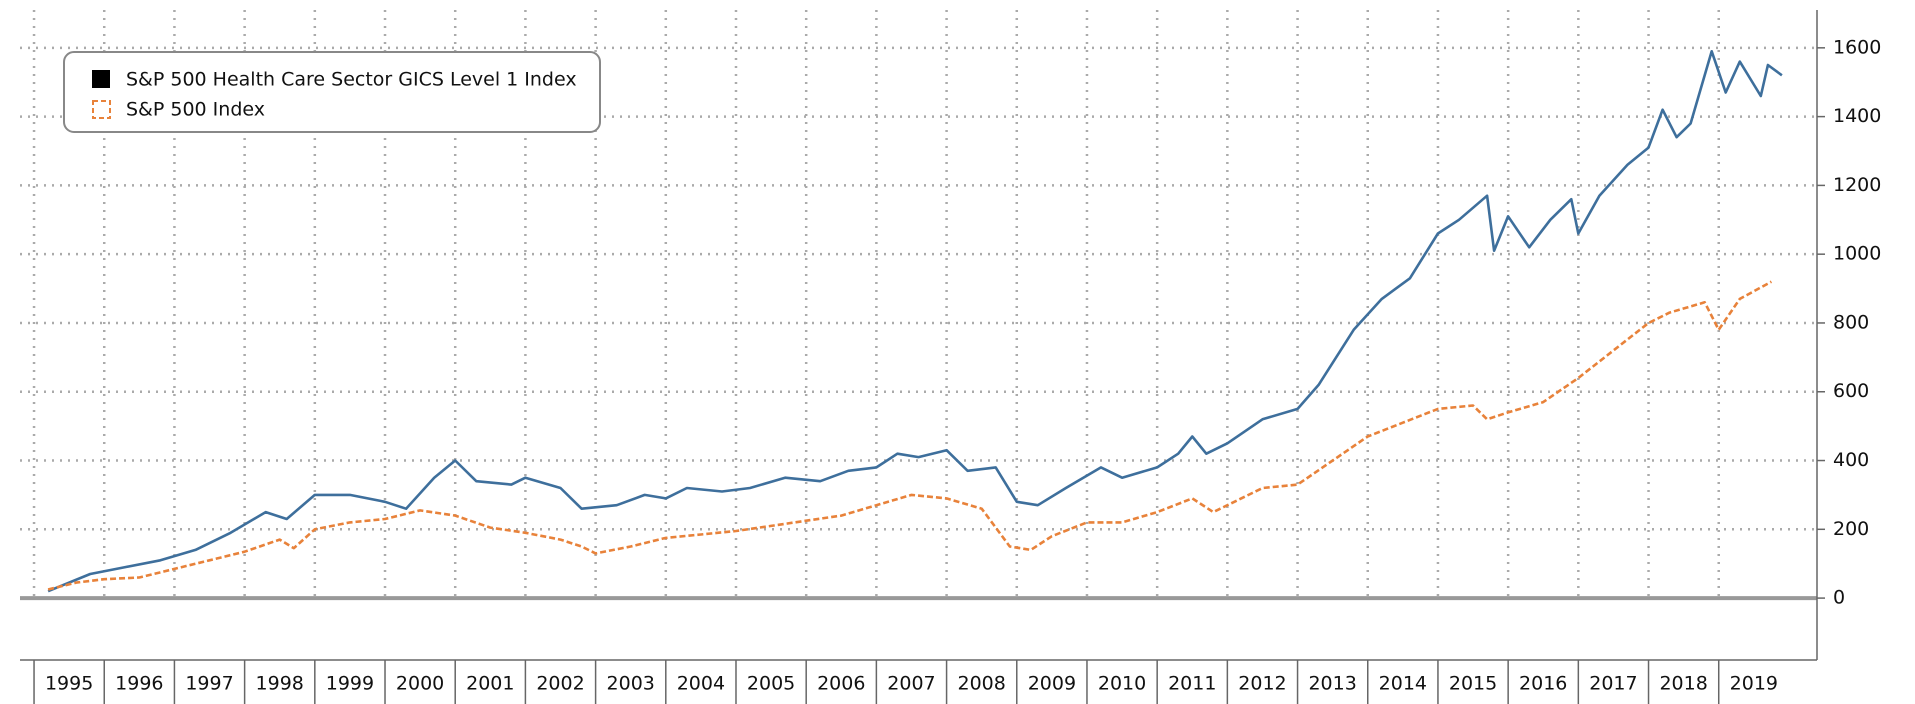 This screenshot has width=1915, height=704. What do you see at coordinates (1122, 684) in the screenshot?
I see `x-tick-label: 2010` at bounding box center [1122, 684].